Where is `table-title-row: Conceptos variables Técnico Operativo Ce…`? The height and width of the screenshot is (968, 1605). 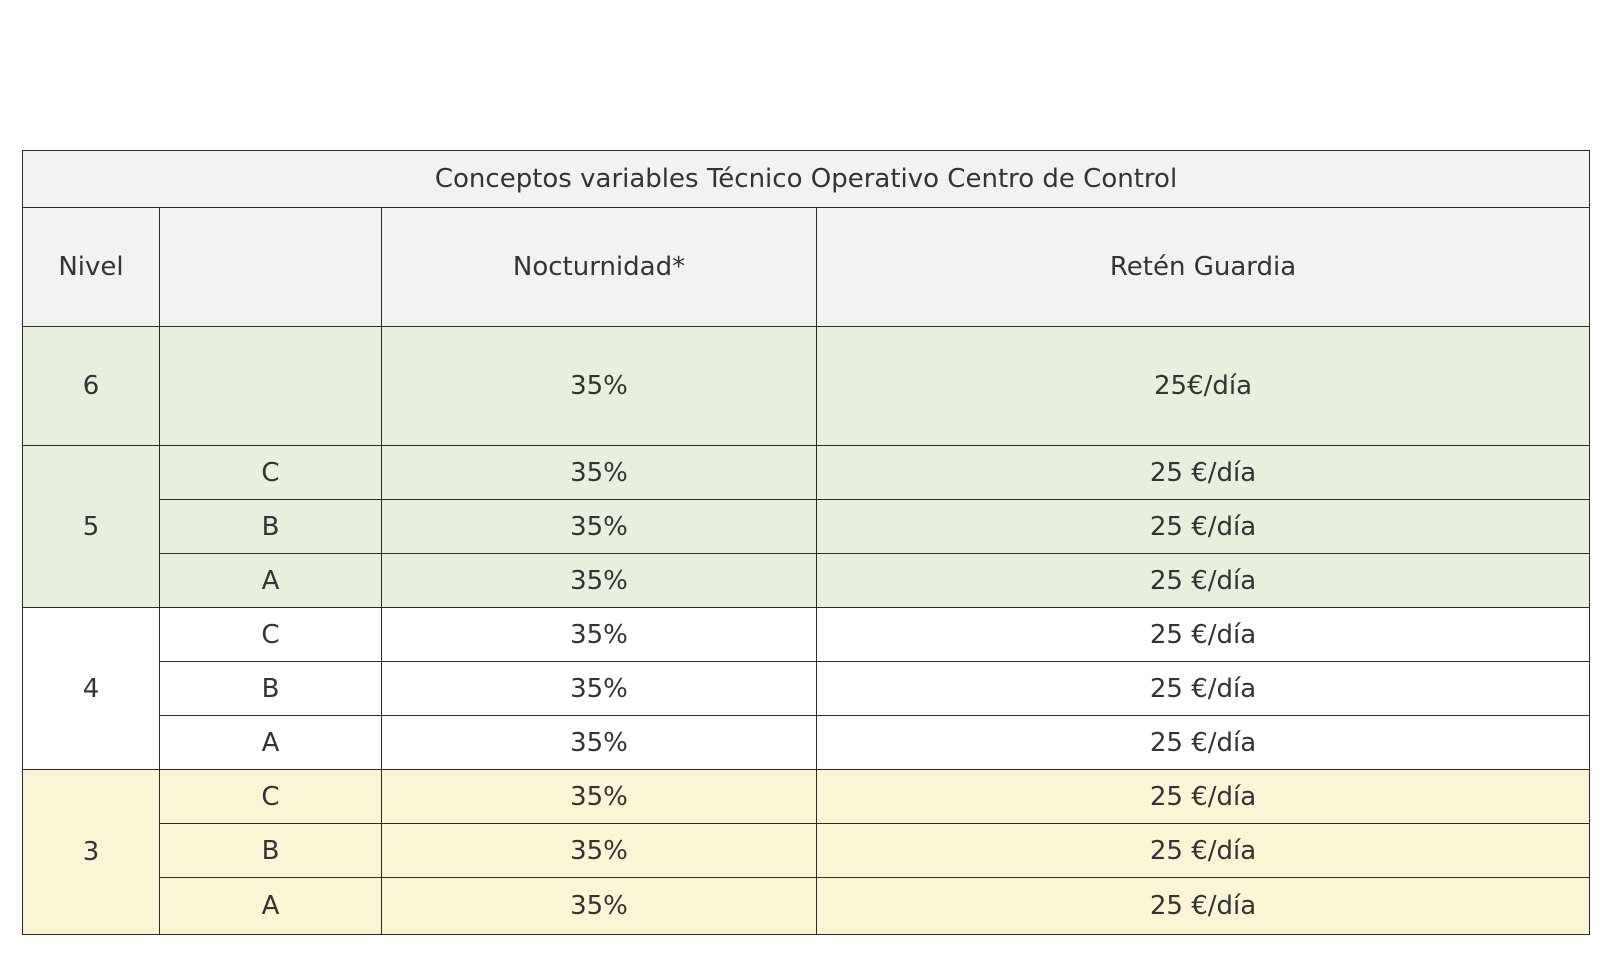 table-title-row: Conceptos variables Técnico Operativo Ce… is located at coordinates (806, 179).